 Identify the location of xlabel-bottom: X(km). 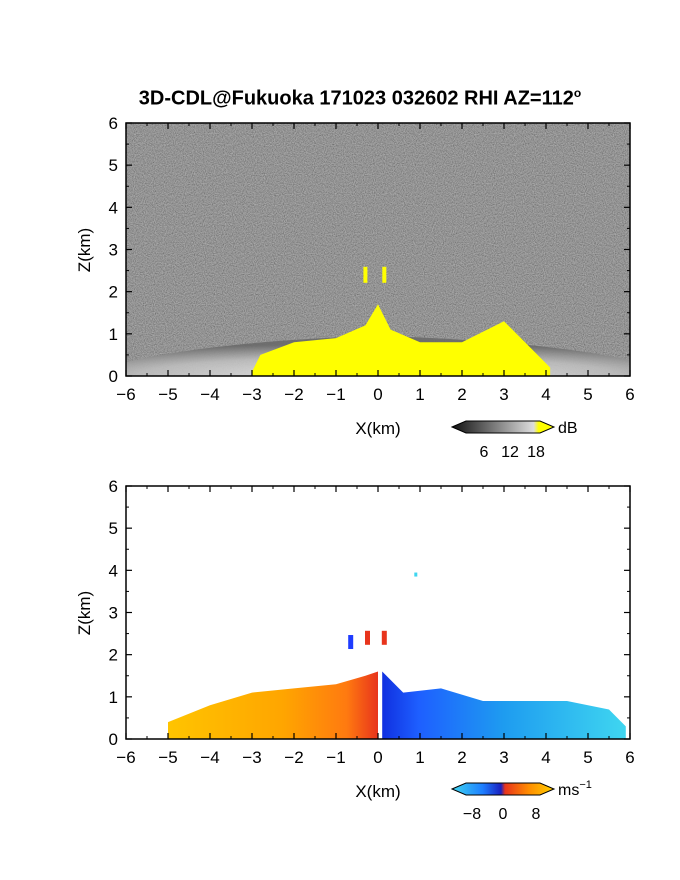
(377, 791).